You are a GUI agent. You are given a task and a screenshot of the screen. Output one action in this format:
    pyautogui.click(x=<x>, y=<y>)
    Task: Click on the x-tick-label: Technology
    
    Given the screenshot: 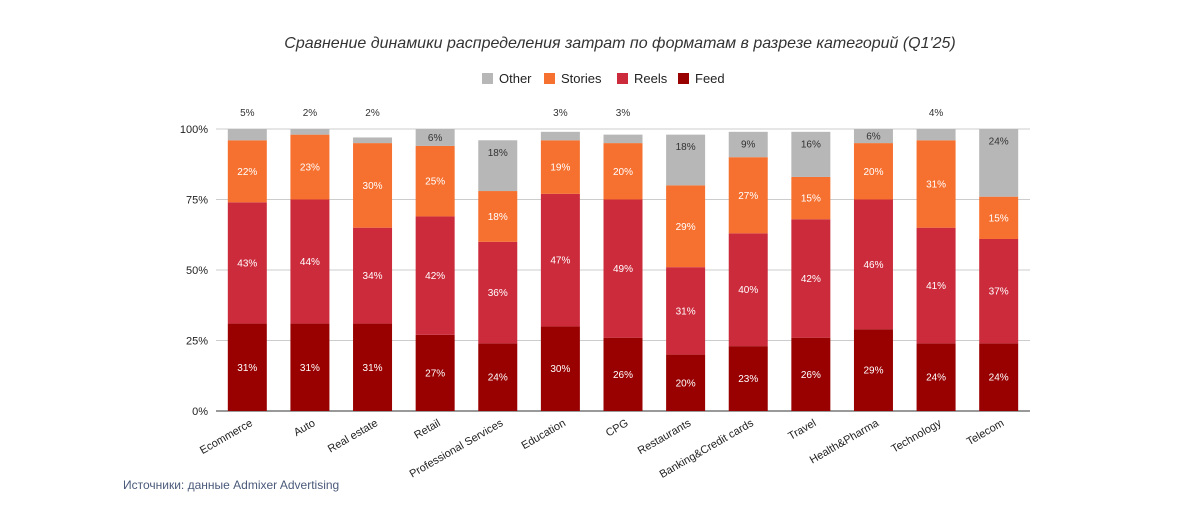 What is the action you would take?
    pyautogui.click(x=916, y=436)
    